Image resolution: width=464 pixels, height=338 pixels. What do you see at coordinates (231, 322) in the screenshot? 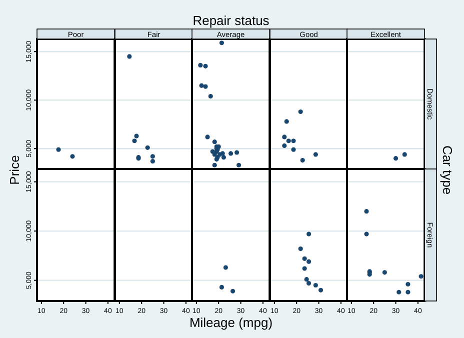
I see `text: Mileage (mpg)` at bounding box center [231, 322].